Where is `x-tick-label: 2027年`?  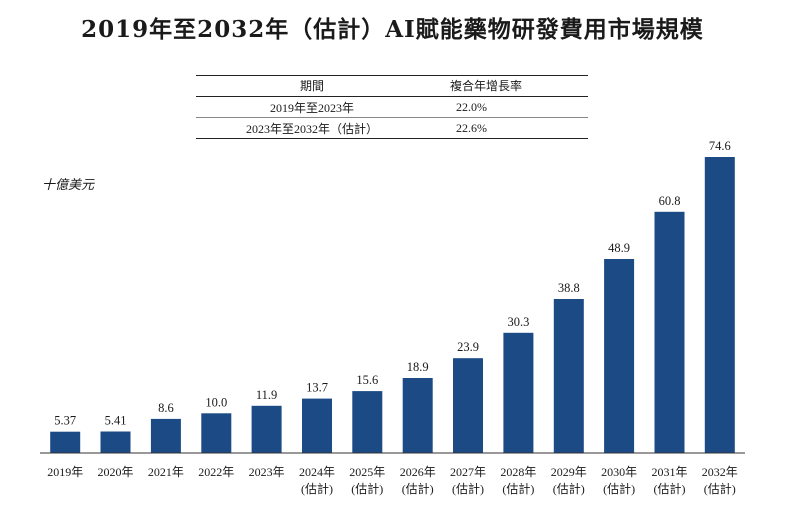
x-tick-label: 2027年 is located at coordinates (468, 472).